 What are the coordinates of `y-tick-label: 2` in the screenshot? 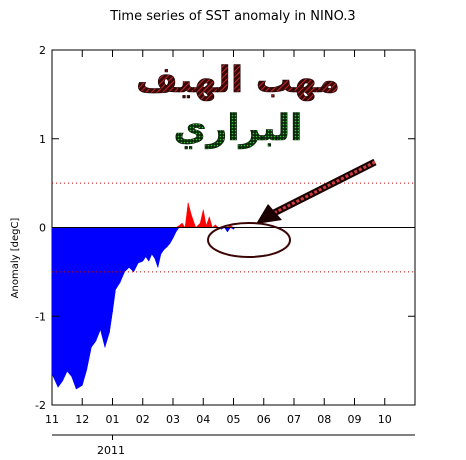 It's located at (42, 50).